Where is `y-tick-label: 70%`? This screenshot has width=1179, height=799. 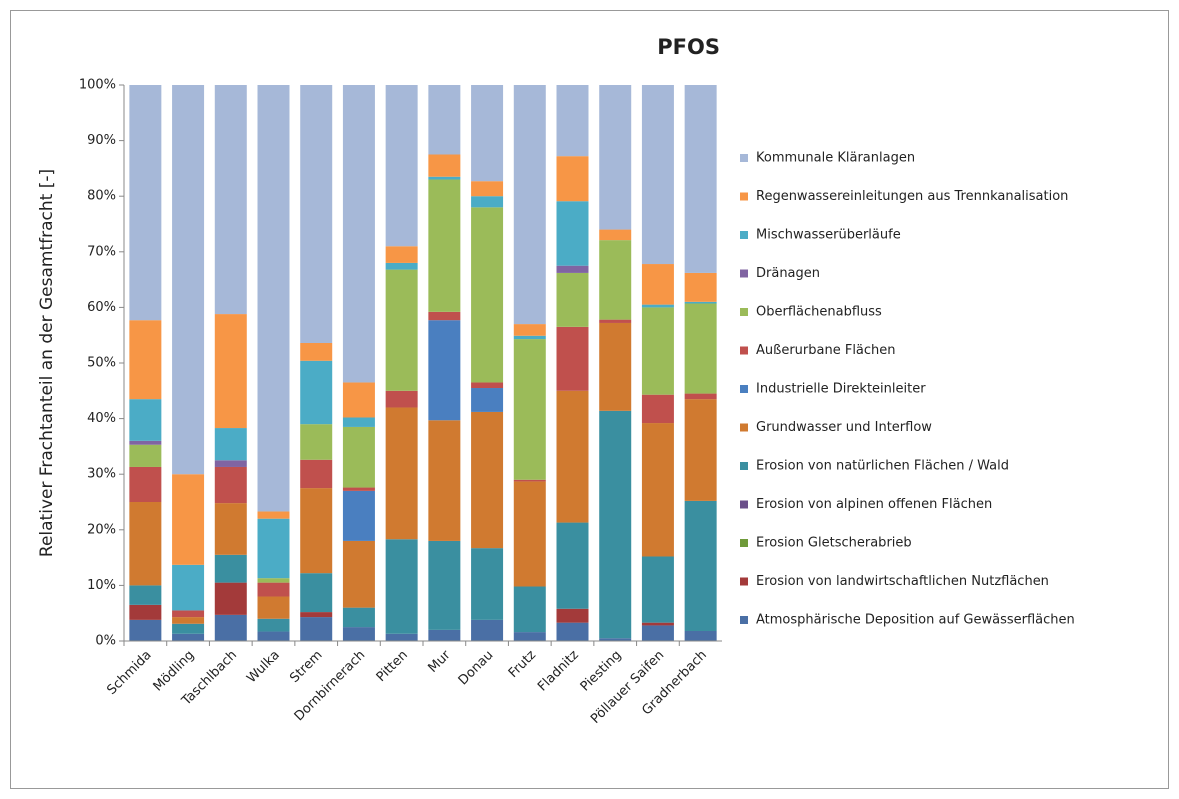
y-tick-label: 70% is located at coordinates (101, 251).